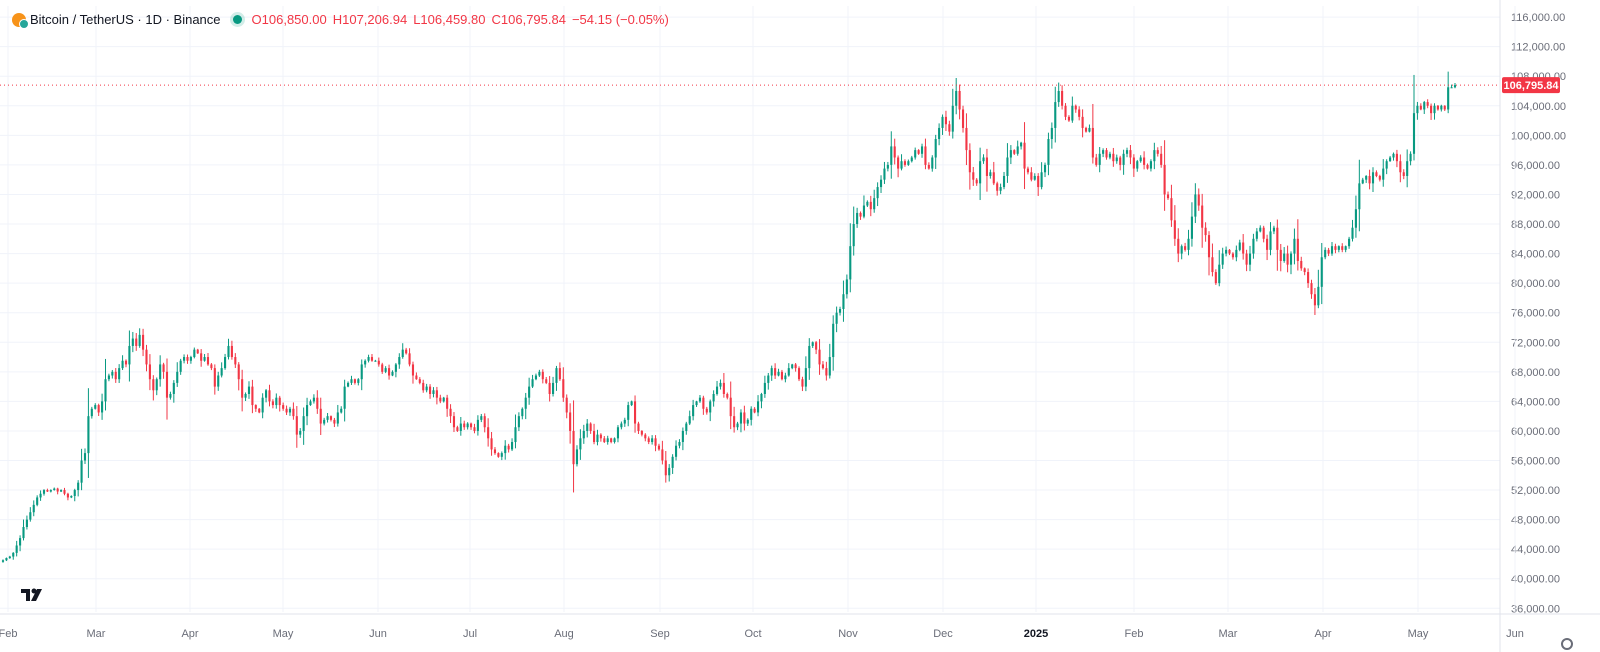  What do you see at coordinates (125, 19) in the screenshot?
I see `symbol-title: Bitcoin / TetherUS · 1D · Binance` at bounding box center [125, 19].